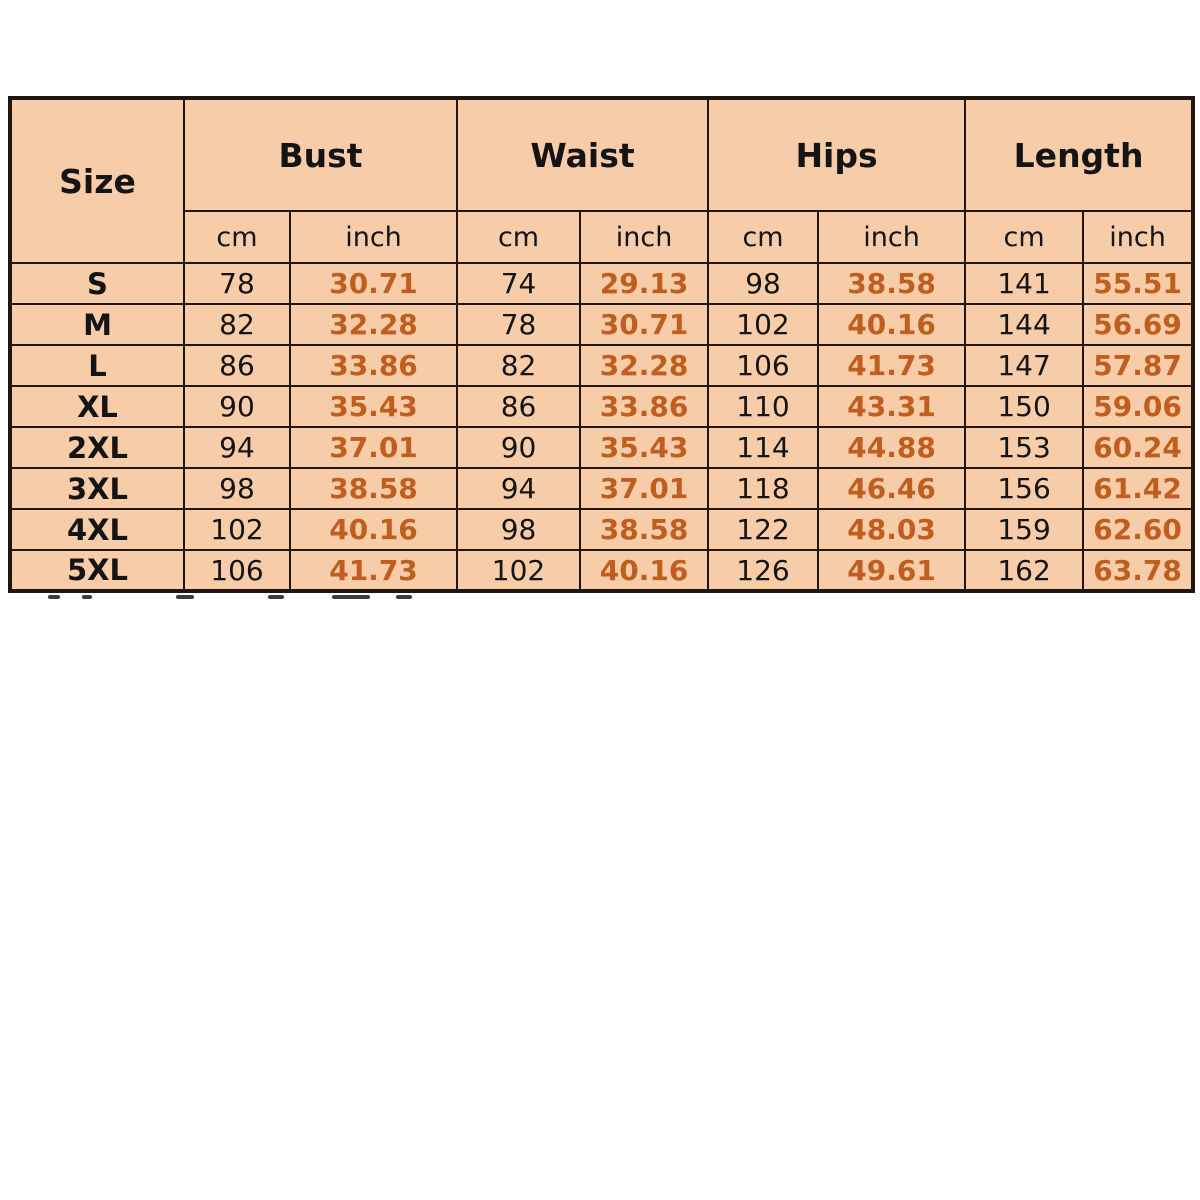 This screenshot has width=1200, height=1200. I want to click on unit-header-cm-hips: cm, so click(763, 237).